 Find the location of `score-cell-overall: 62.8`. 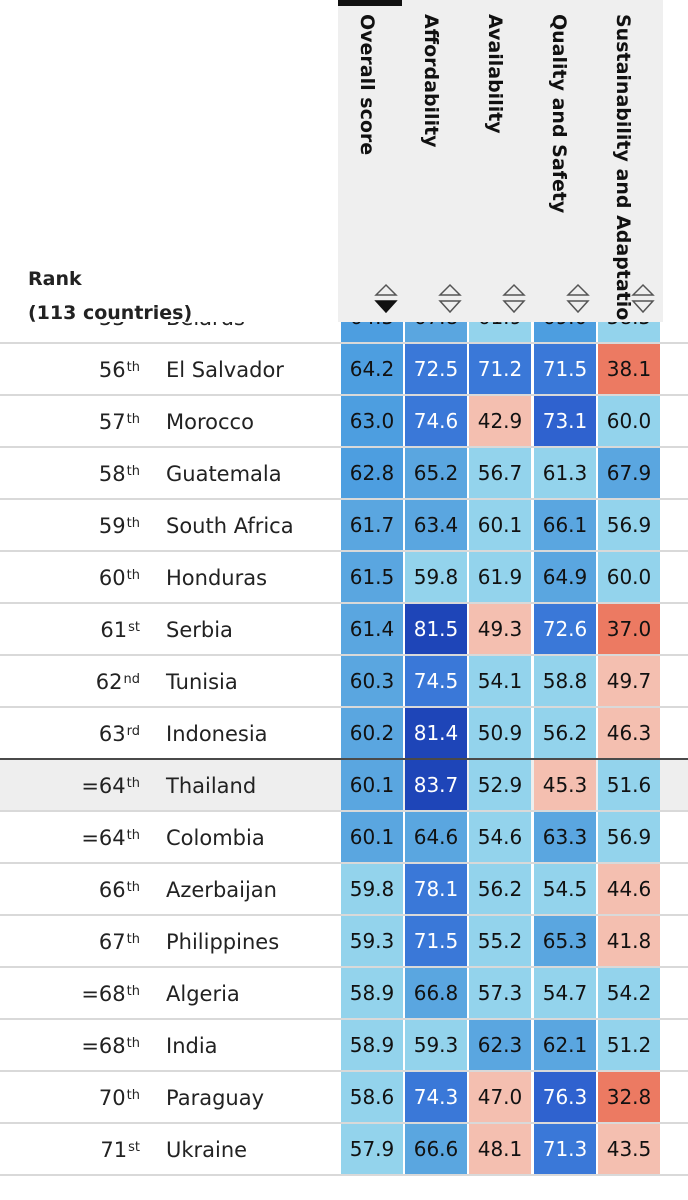

score-cell-overall: 62.8 is located at coordinates (372, 473).